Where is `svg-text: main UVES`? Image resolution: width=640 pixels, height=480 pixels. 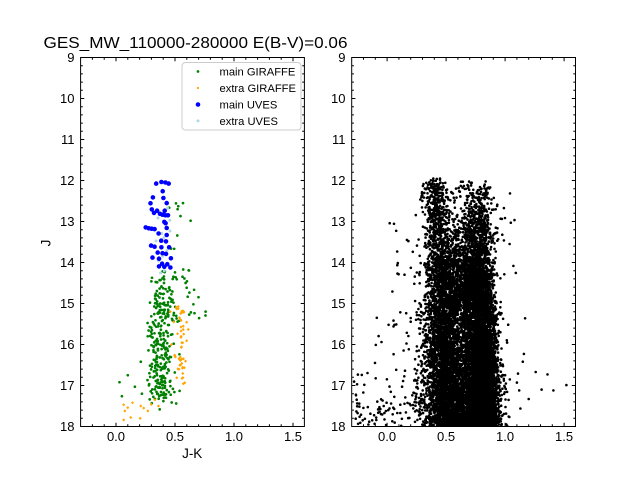
svg-text: main UVES is located at coordinates (249, 106).